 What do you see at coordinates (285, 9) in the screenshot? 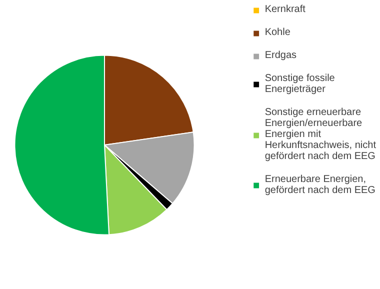
I see `legend-label: Kernkraft` at bounding box center [285, 9].